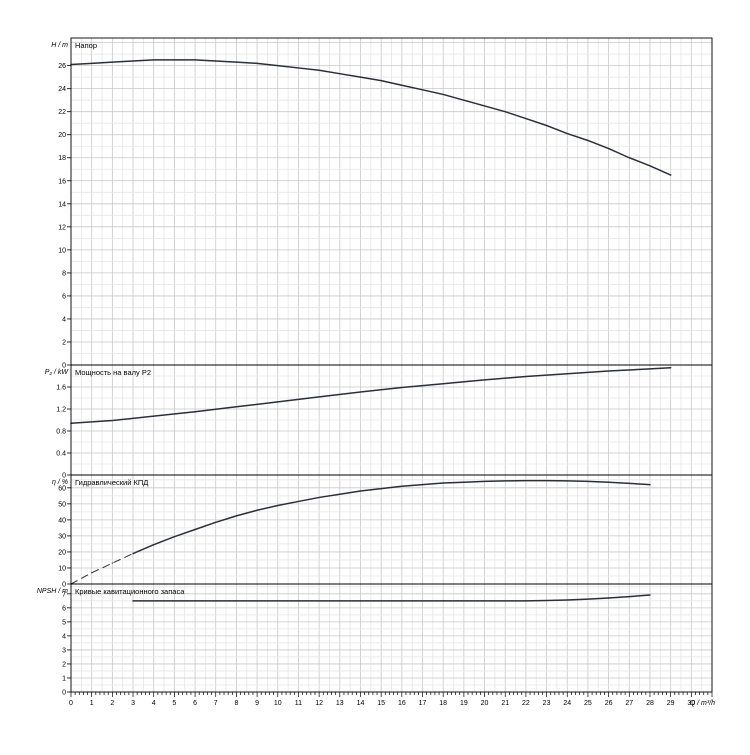 The image size is (750, 755). Describe the element at coordinates (62, 504) in the screenshot. I see `y-tick-label: 50` at that location.